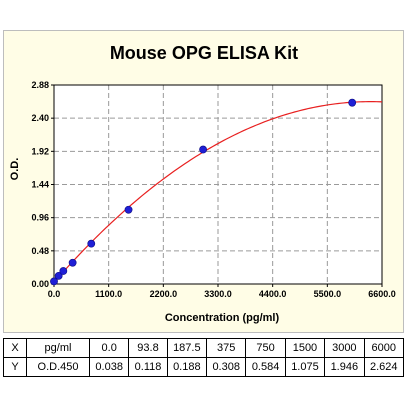 The image size is (408, 408). Describe the element at coordinates (273, 294) in the screenshot. I see `x-tick-label: 4400.0` at that location.